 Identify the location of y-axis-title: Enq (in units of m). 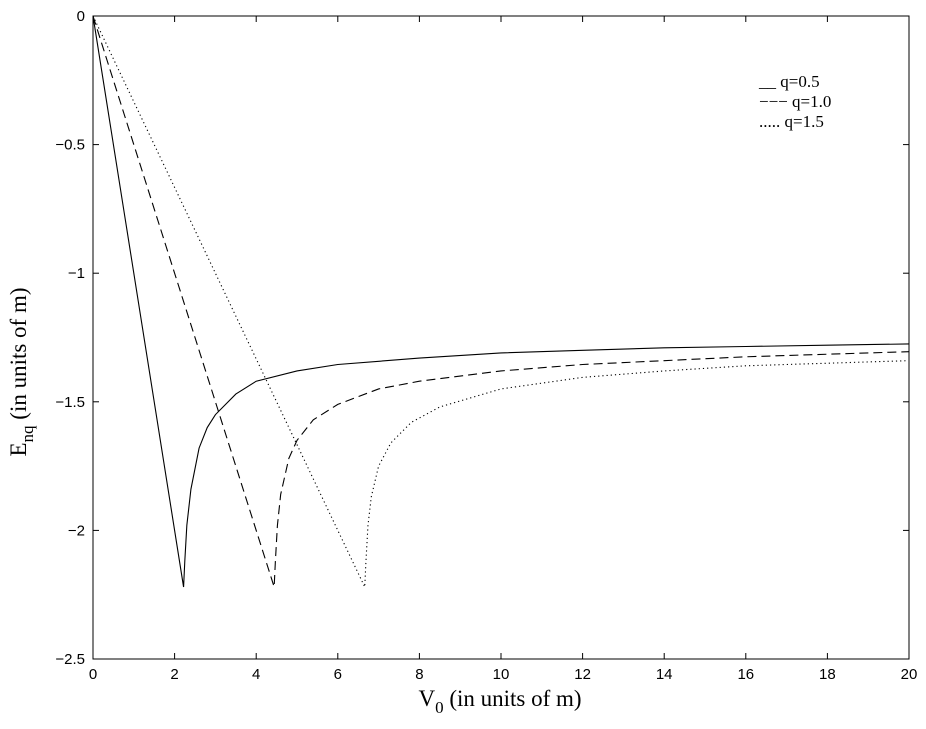
(21, 371).